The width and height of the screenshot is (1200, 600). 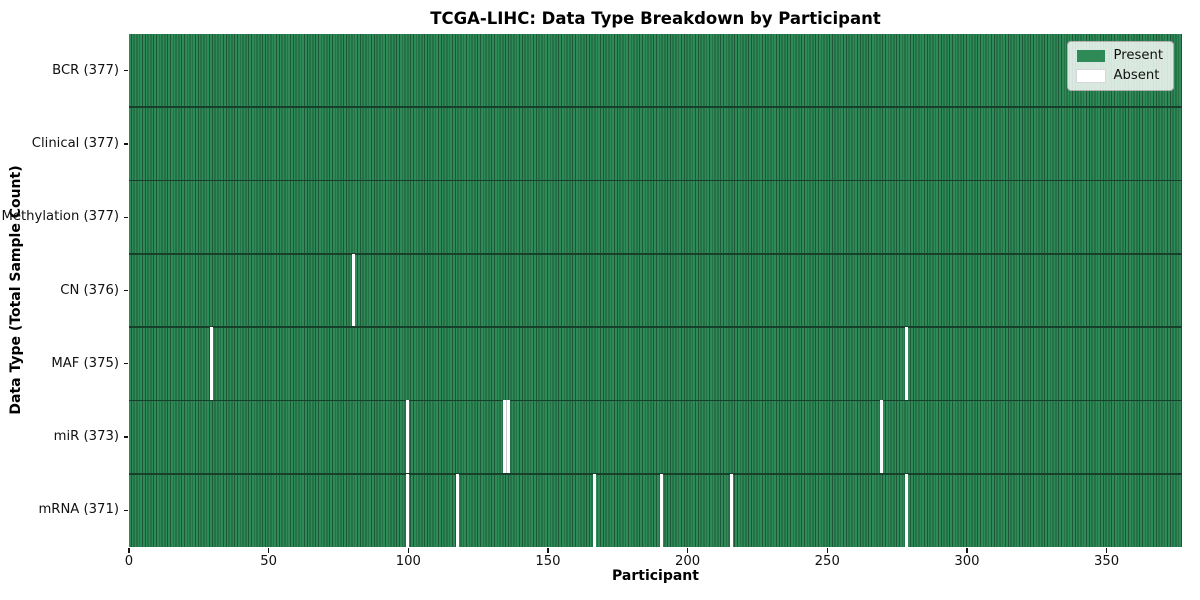 I want to click on legend-label-absent: Absent, so click(x=1136, y=75).